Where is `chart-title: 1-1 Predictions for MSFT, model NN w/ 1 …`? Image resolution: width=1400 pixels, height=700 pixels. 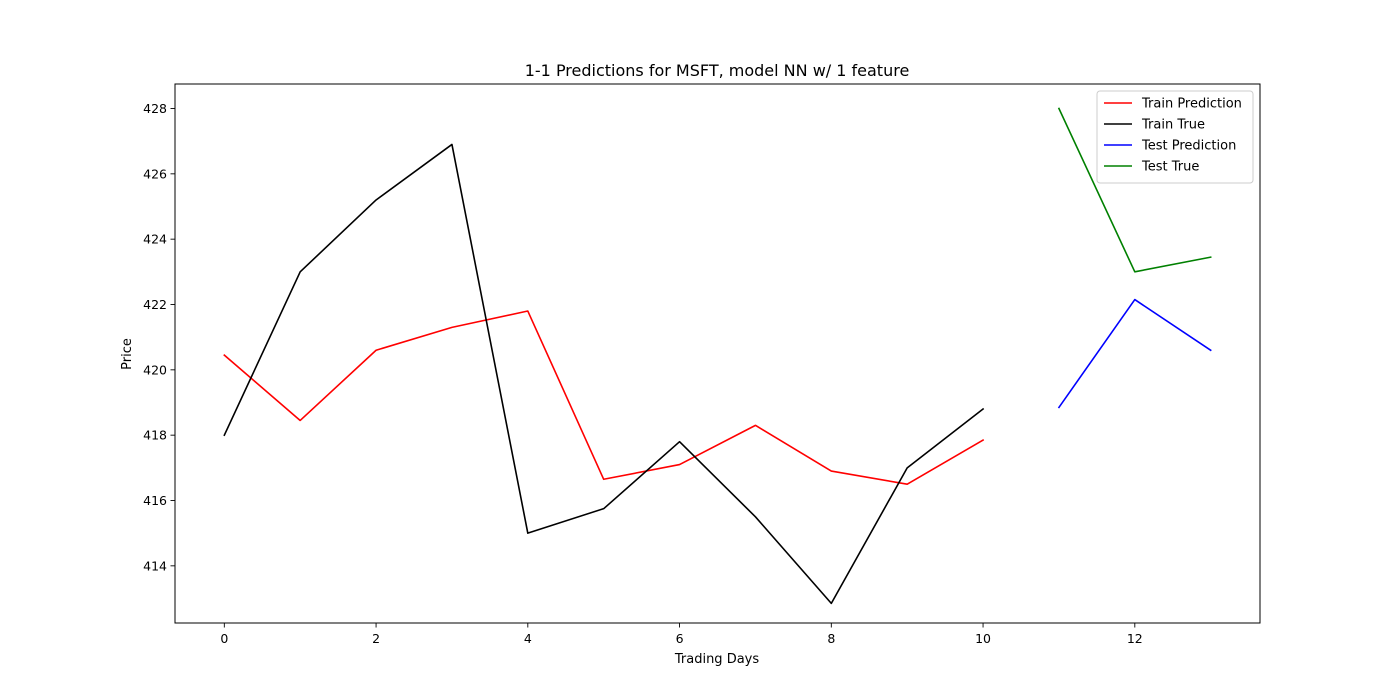 chart-title: 1-1 Predictions for MSFT, model NN w/ 1 … is located at coordinates (717, 70).